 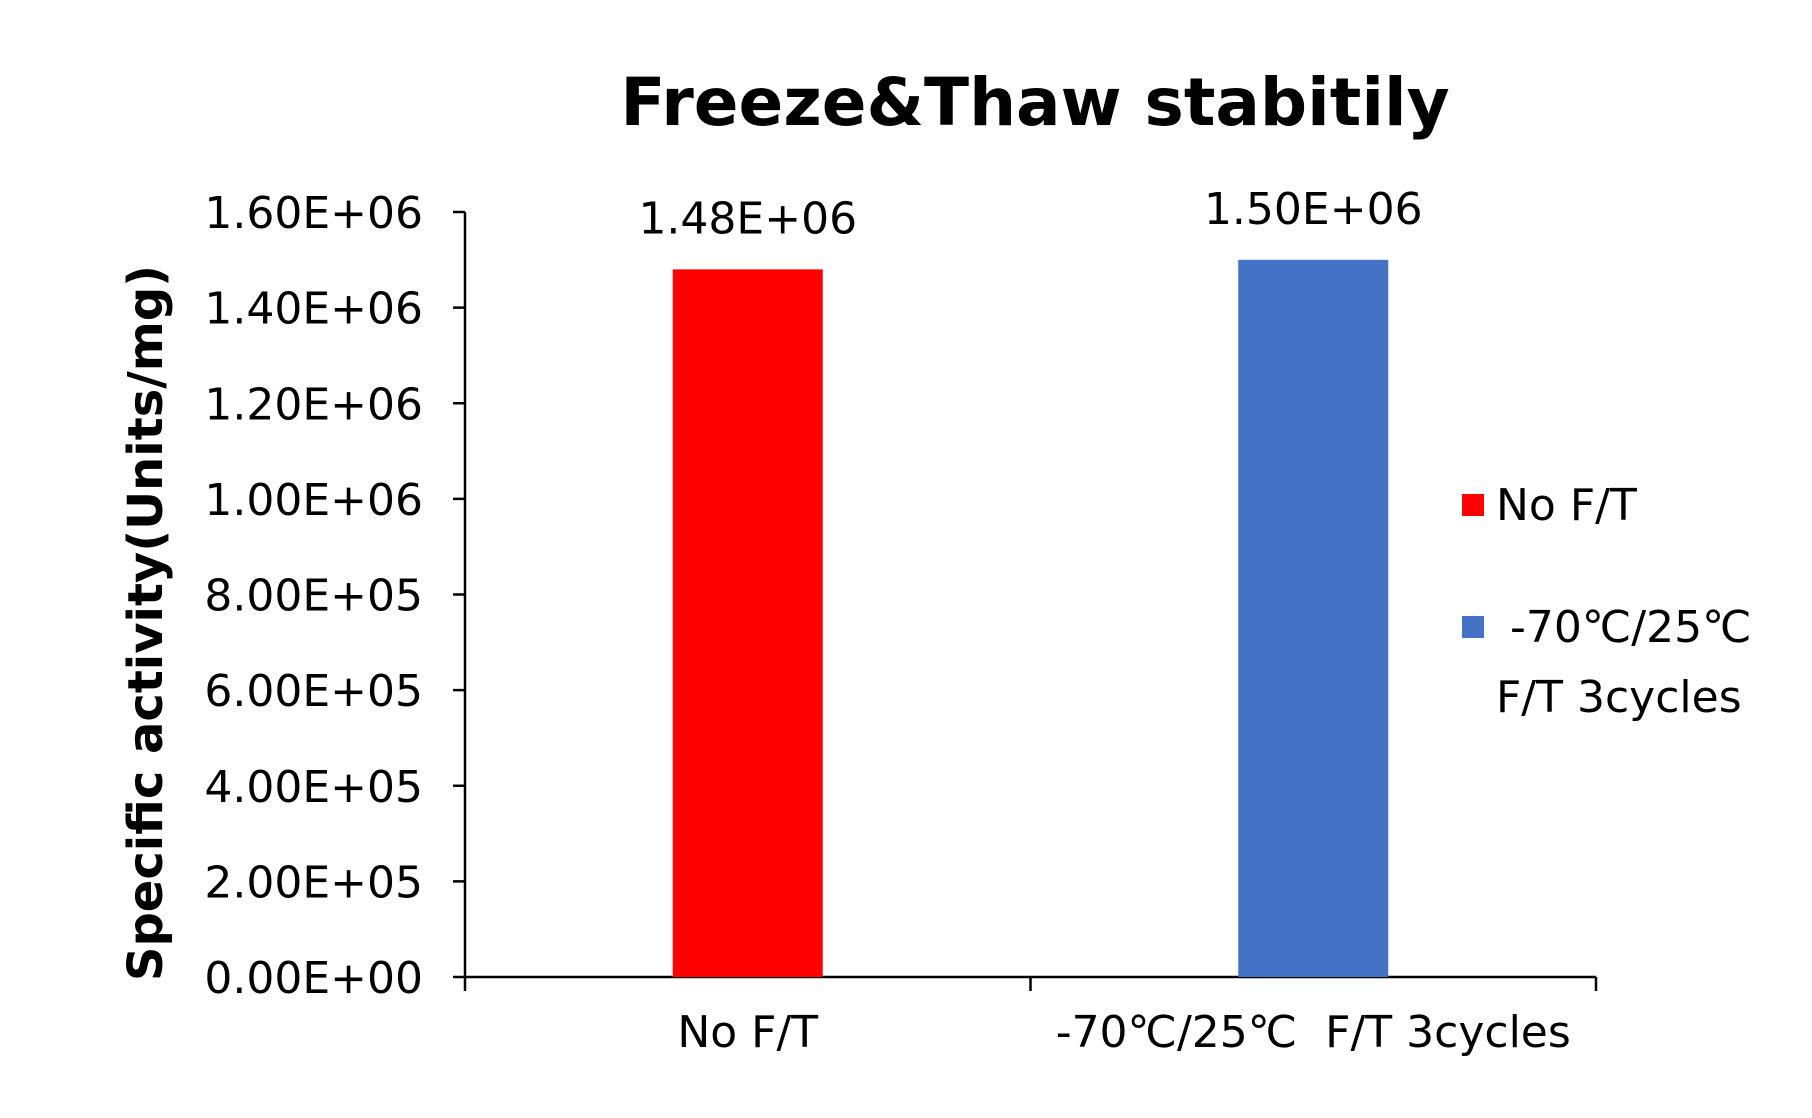 What do you see at coordinates (747, 1032) in the screenshot?
I see `x-category-label: No F/T` at bounding box center [747, 1032].